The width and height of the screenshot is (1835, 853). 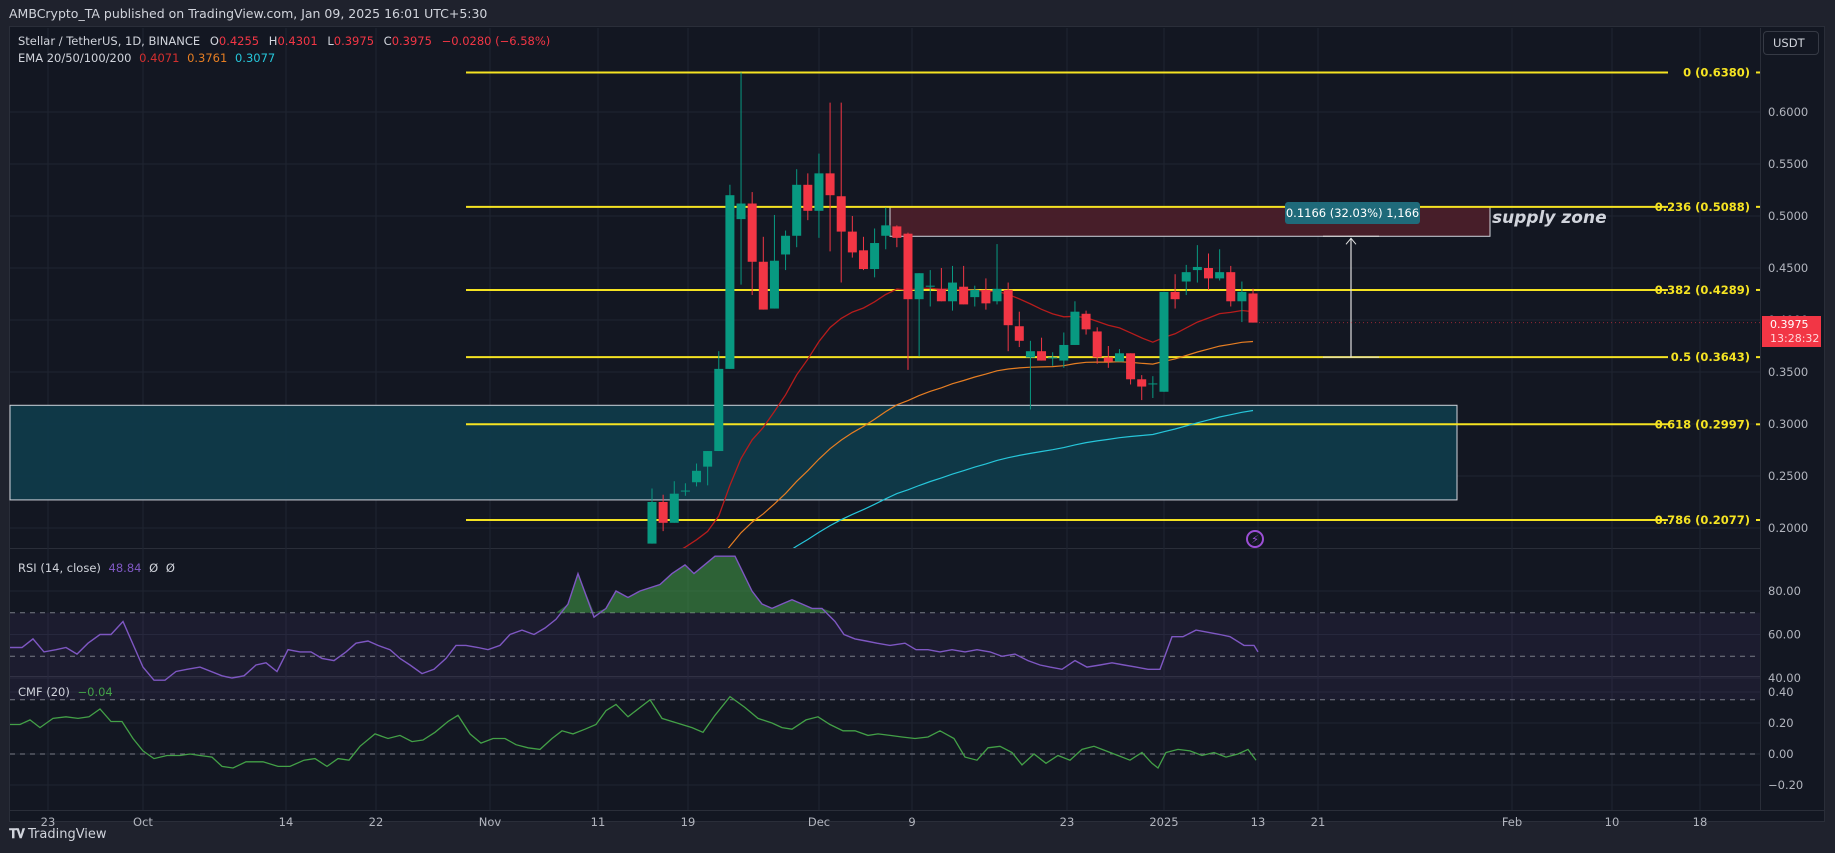 What do you see at coordinates (490, 822) in the screenshot?
I see `time-axis-label: Nov` at bounding box center [490, 822].